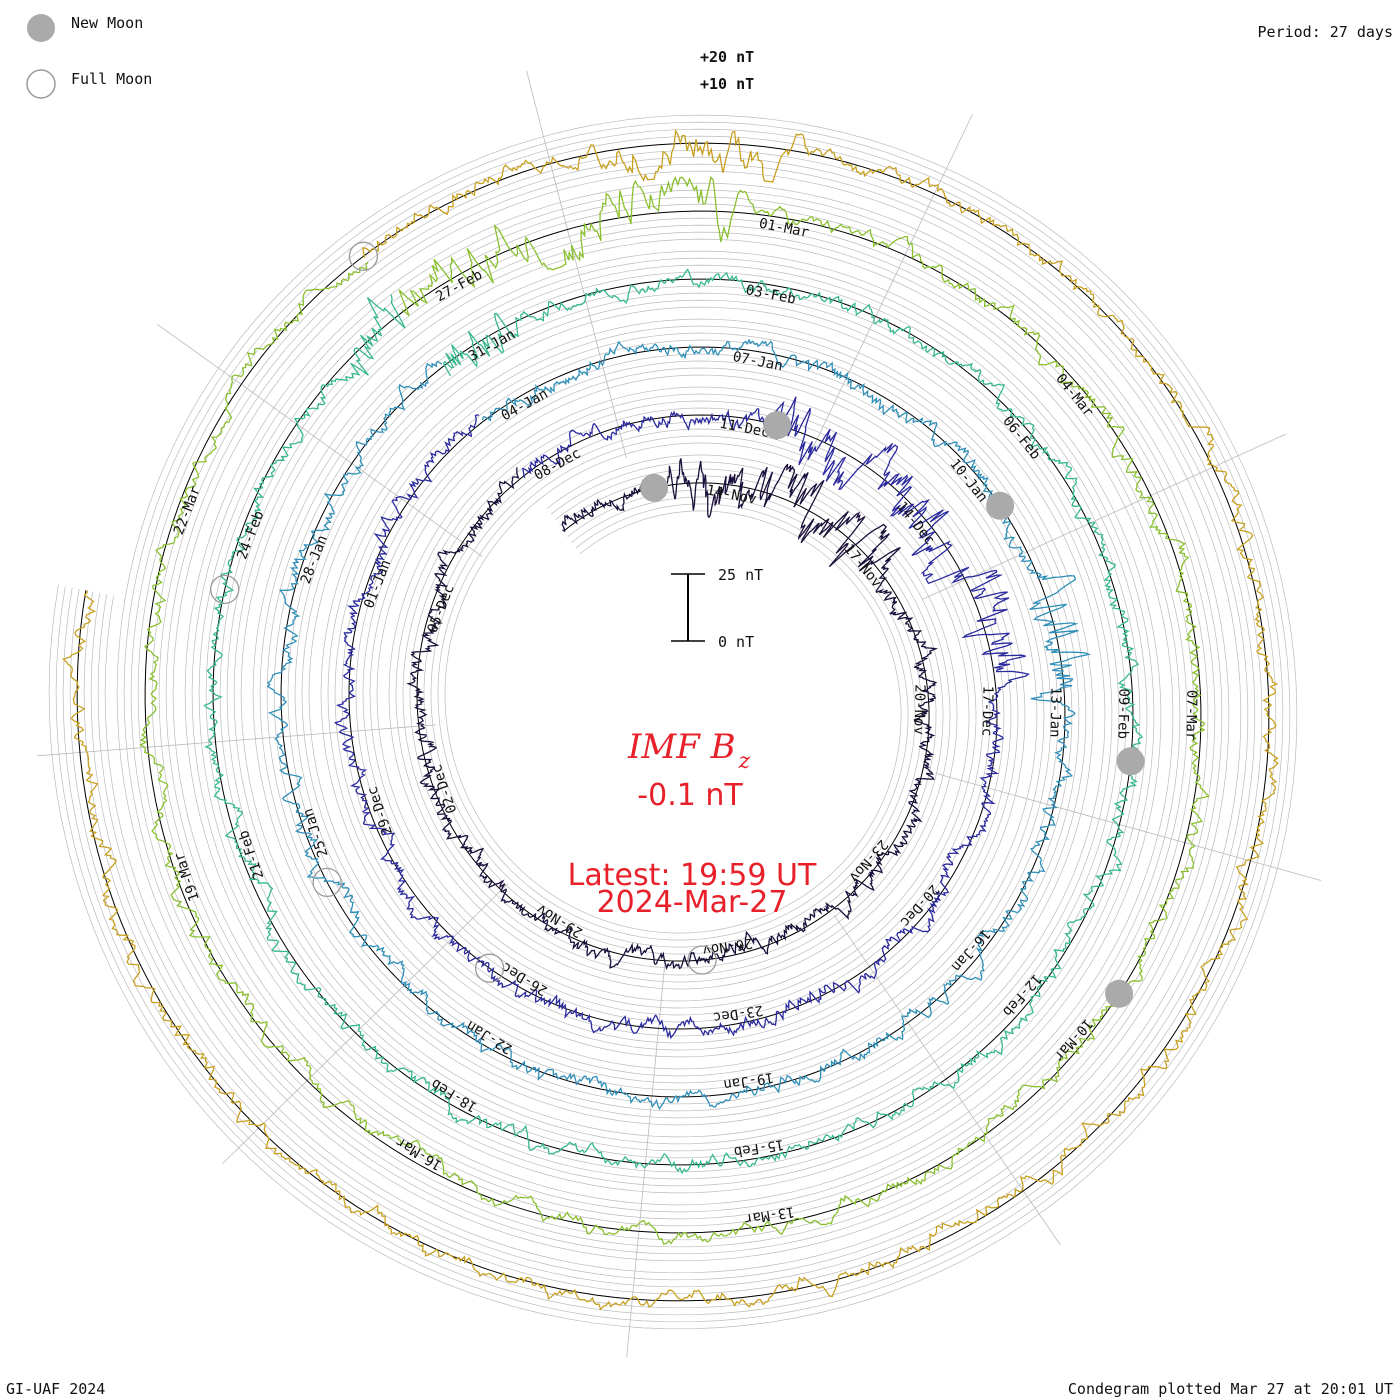 Image resolution: width=1400 pixels, height=1400 pixels. I want to click on latest-time: Latest: 19:59 UT, so click(692, 875).